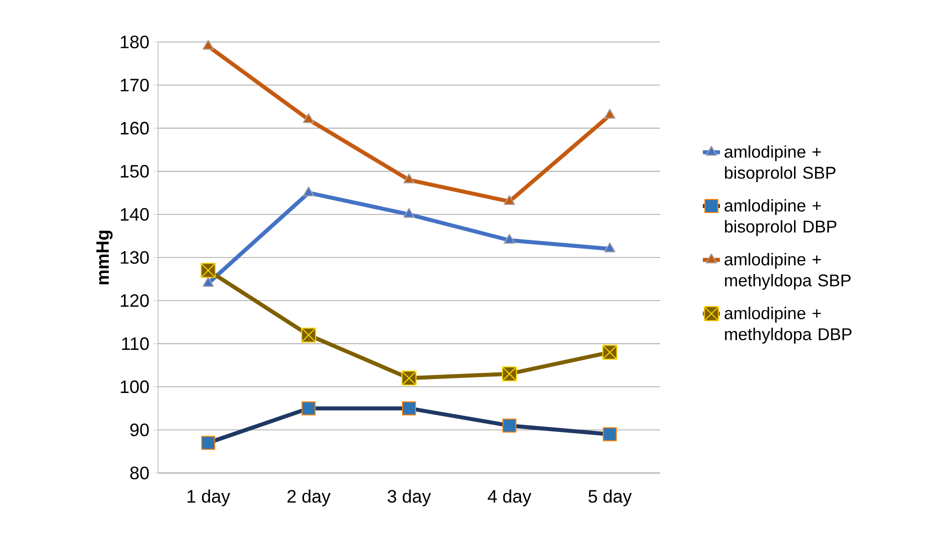 Image resolution: width=952 pixels, height=548 pixels. I want to click on legend-label: amlodipine + bisoprolol DBP, so click(780, 217).